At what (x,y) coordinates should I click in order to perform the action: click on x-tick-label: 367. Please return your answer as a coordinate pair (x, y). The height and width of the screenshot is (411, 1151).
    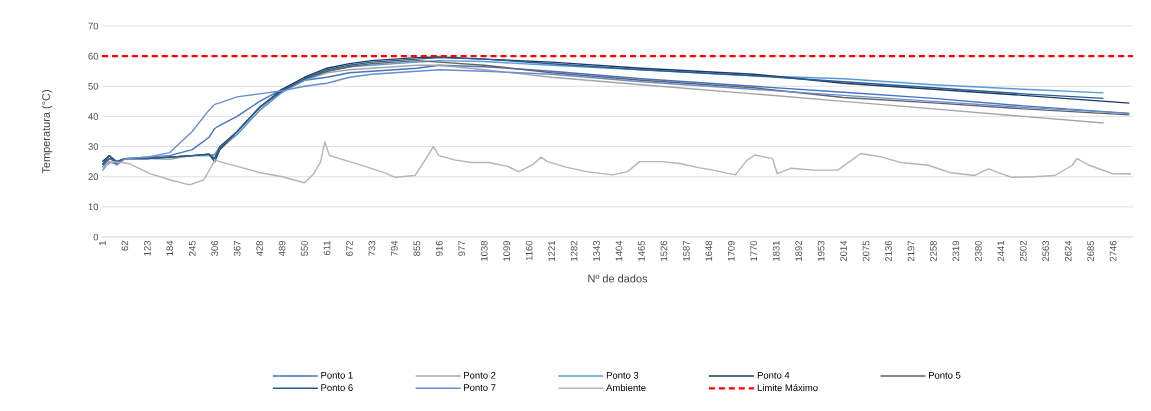
    Looking at the image, I should click on (237, 248).